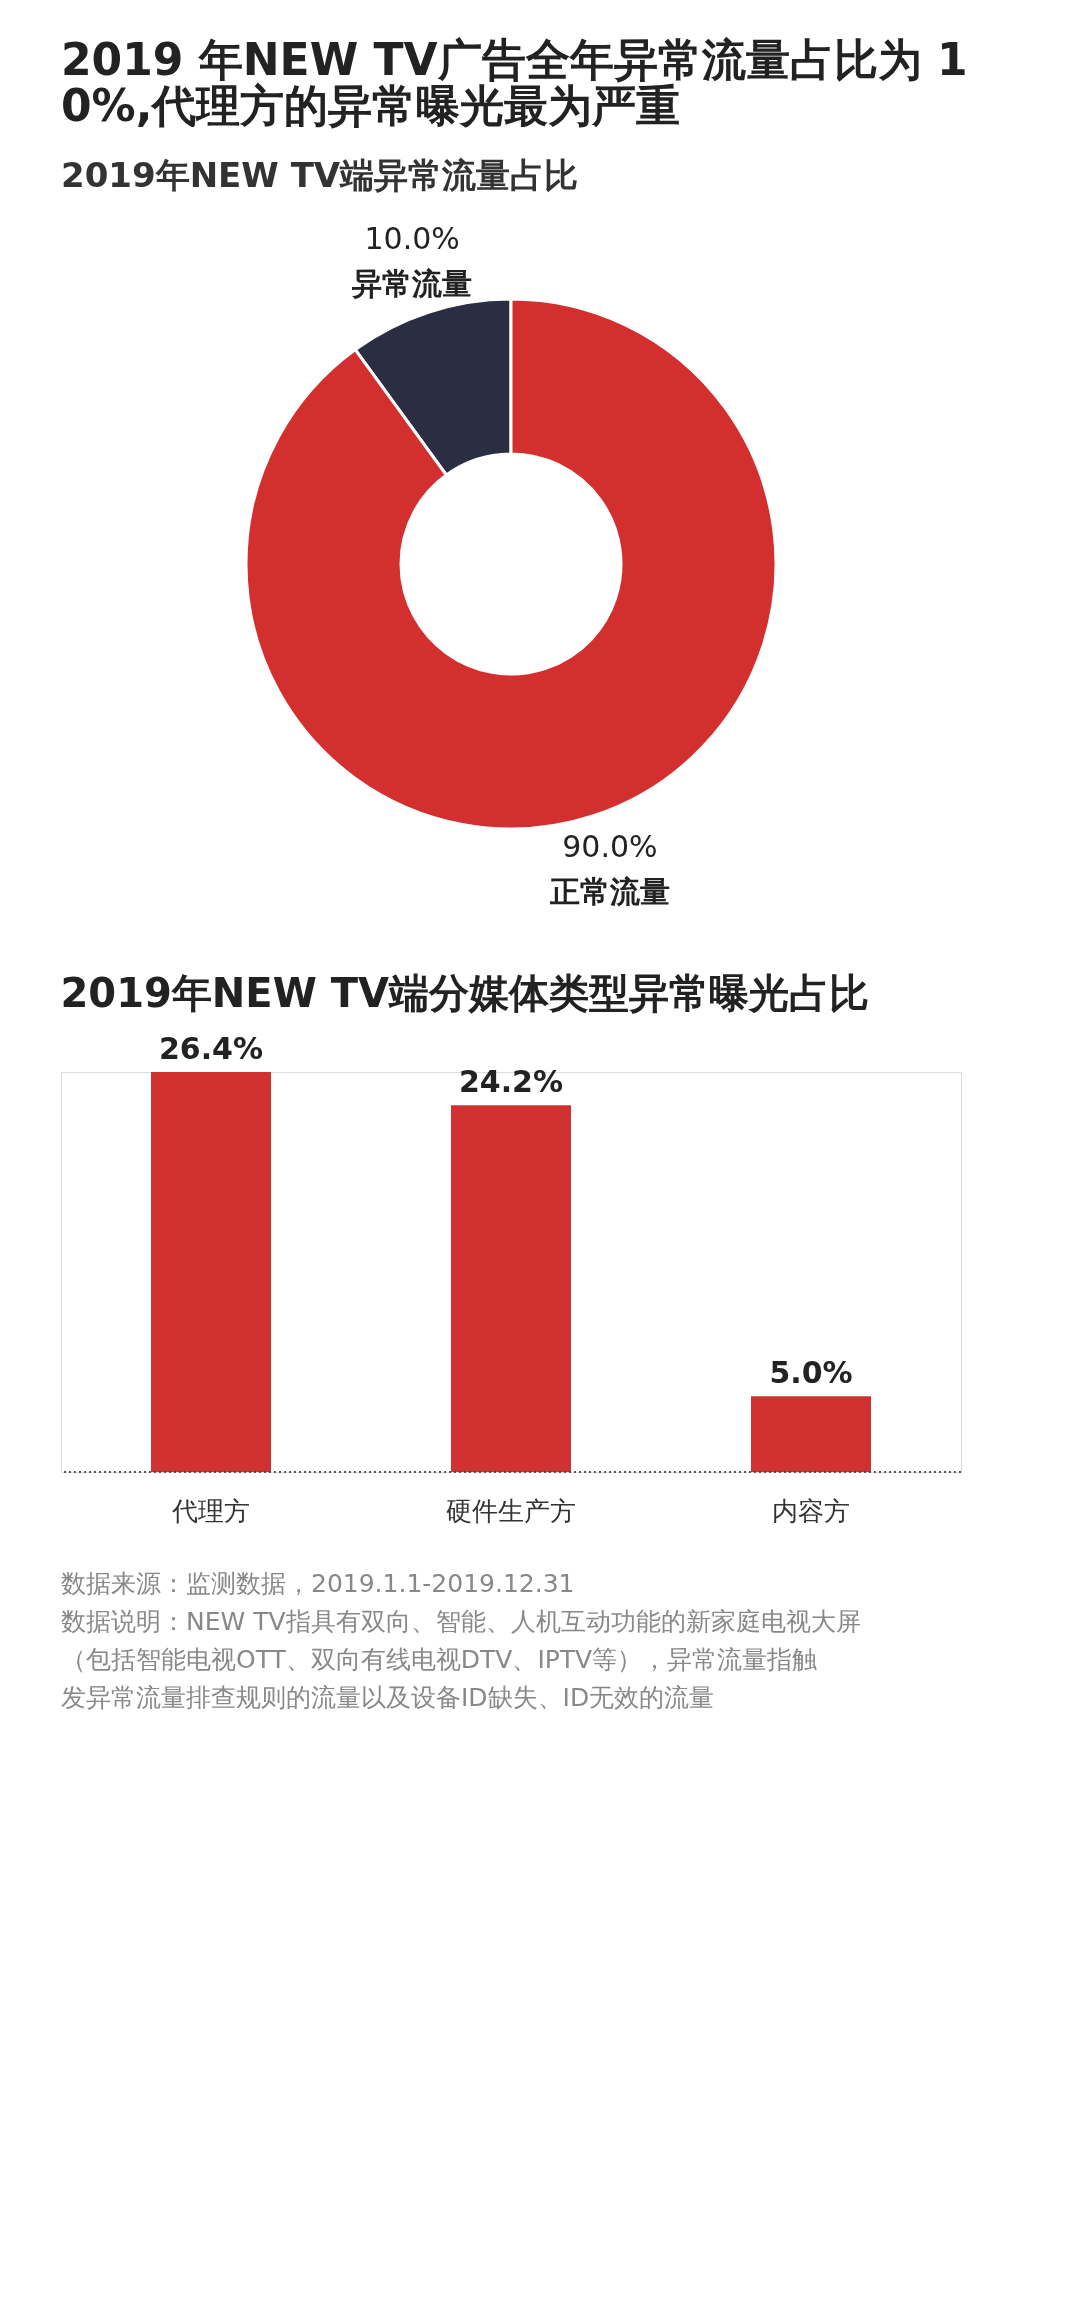 Image resolution: width=1080 pixels, height=2308 pixels. What do you see at coordinates (318, 1583) in the screenshot?
I see `source-note: 数据来源：监测数据，2019.1.1-2019.12.31` at bounding box center [318, 1583].